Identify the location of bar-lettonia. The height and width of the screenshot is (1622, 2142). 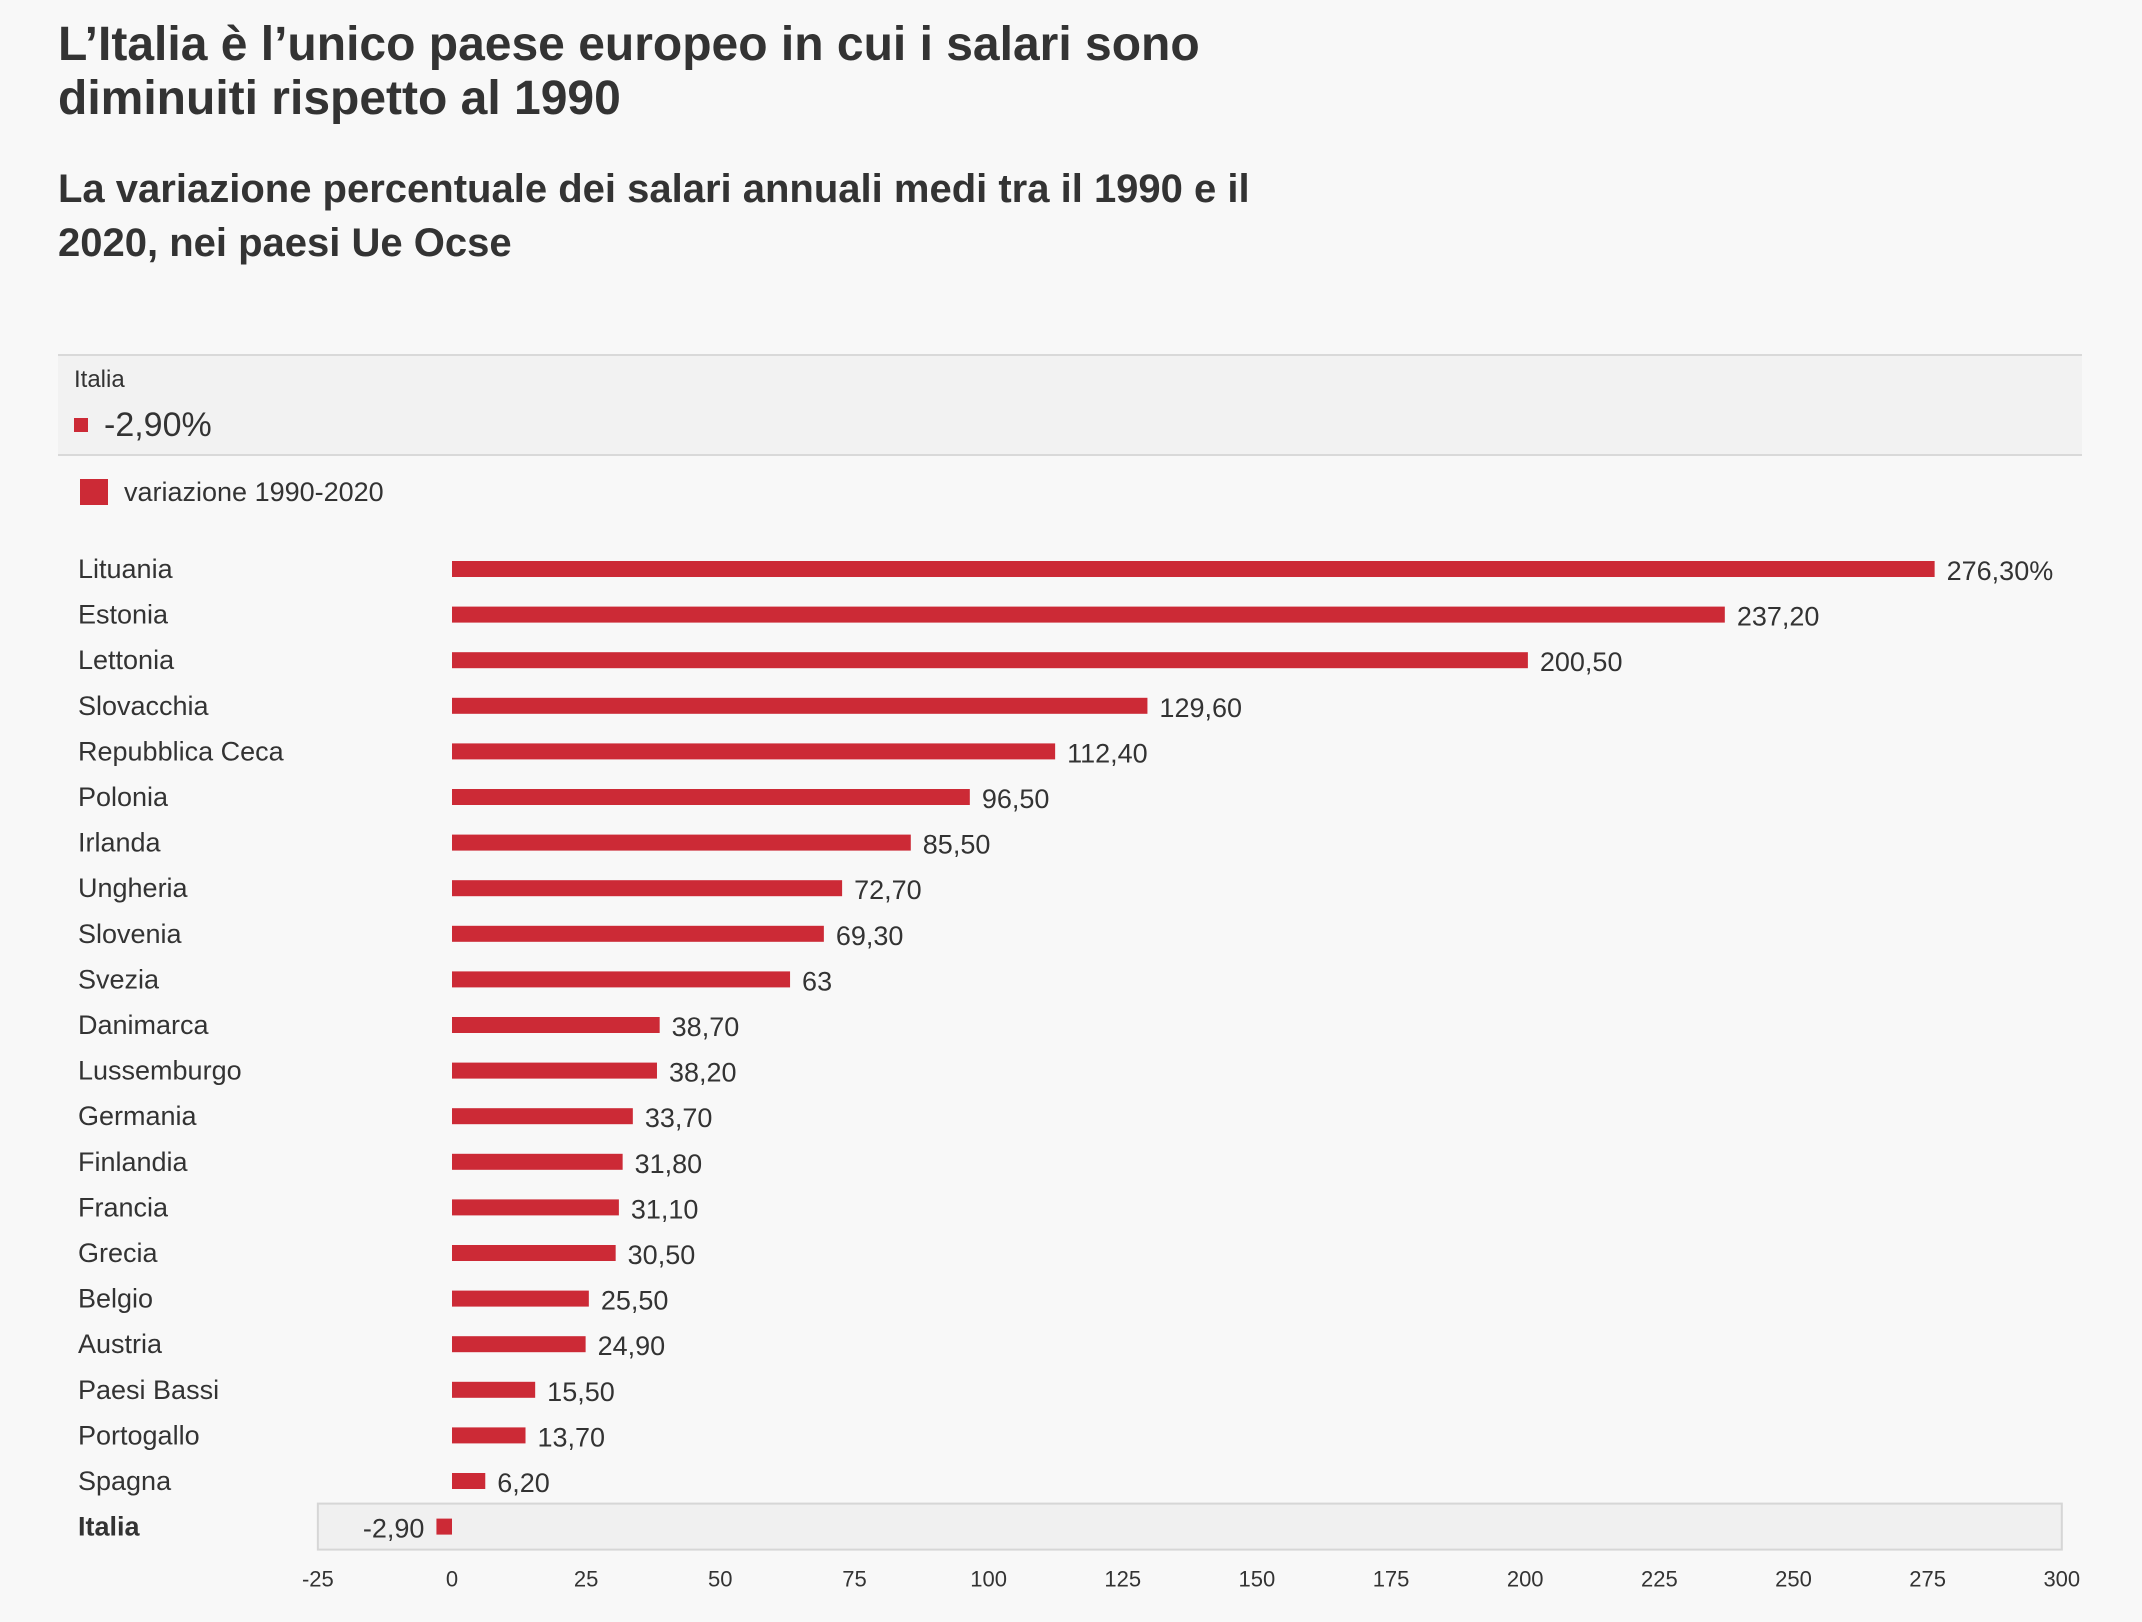
(990, 660).